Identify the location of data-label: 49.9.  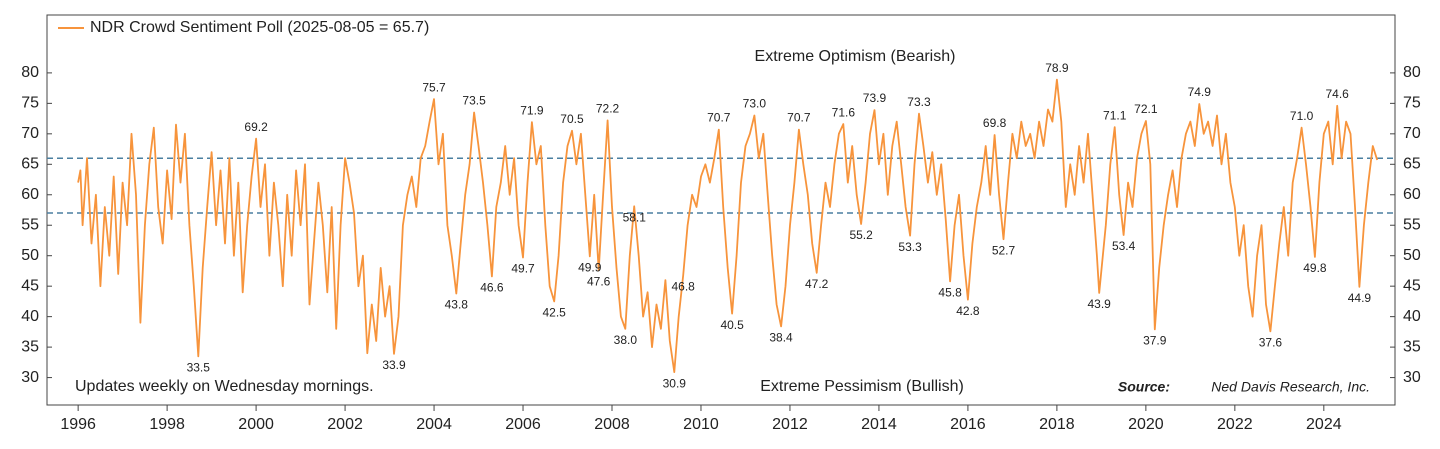
(590, 267).